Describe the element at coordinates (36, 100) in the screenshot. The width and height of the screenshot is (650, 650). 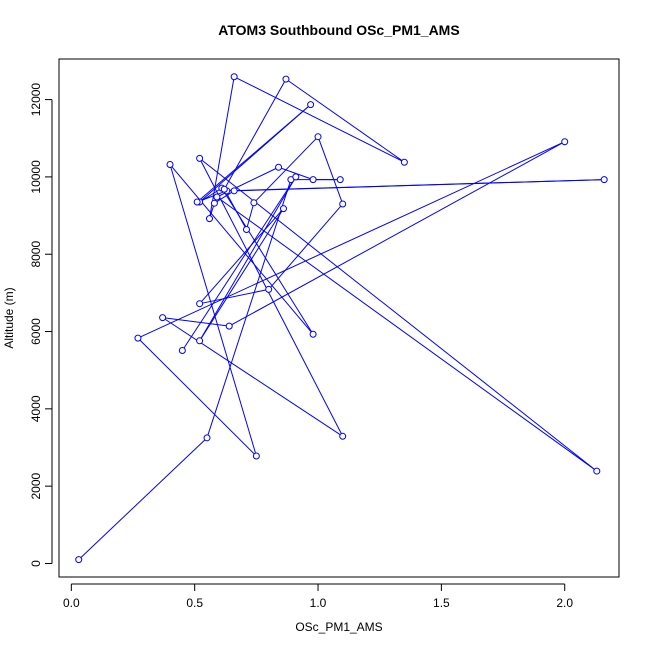
I see `y-tick-label: 12000` at that location.